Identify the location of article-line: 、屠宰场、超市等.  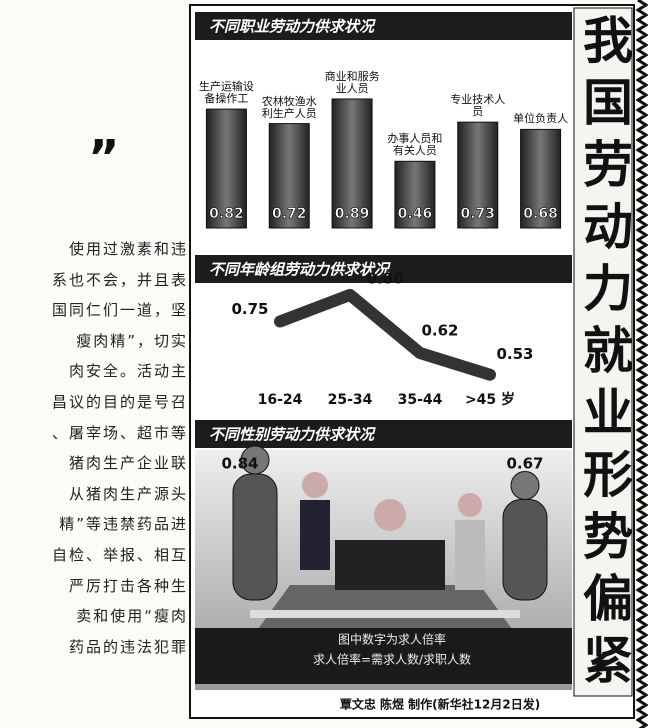
(119, 432).